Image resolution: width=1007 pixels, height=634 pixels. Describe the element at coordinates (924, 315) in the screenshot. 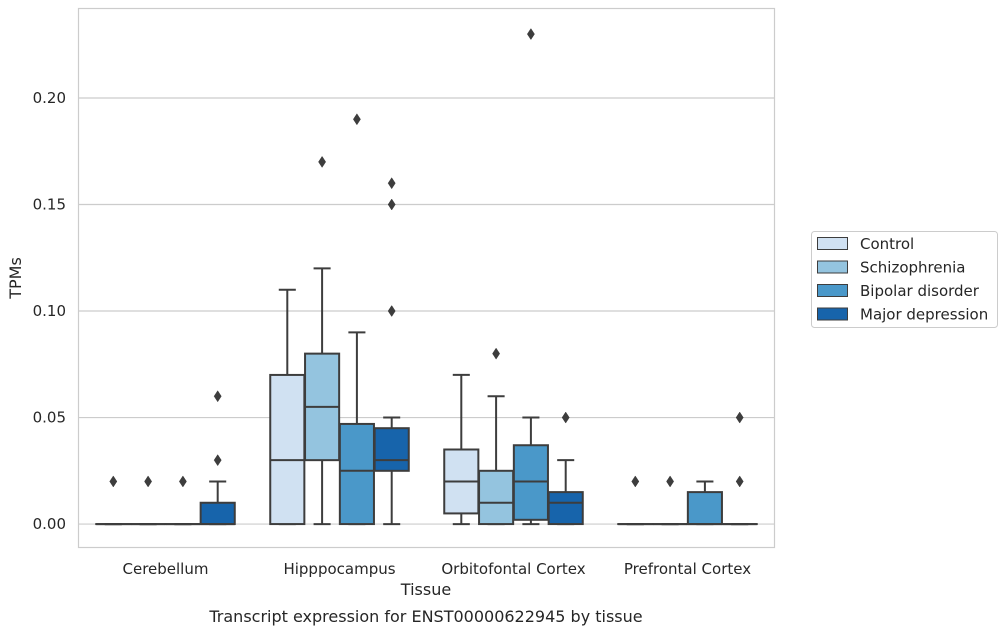

I see `legend-label: Major depression` at that location.